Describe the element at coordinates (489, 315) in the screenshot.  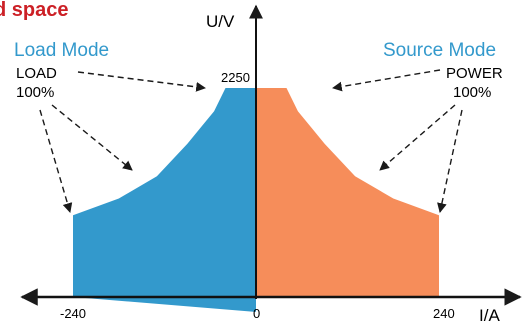
I see `x-axis-label: I/A` at that location.